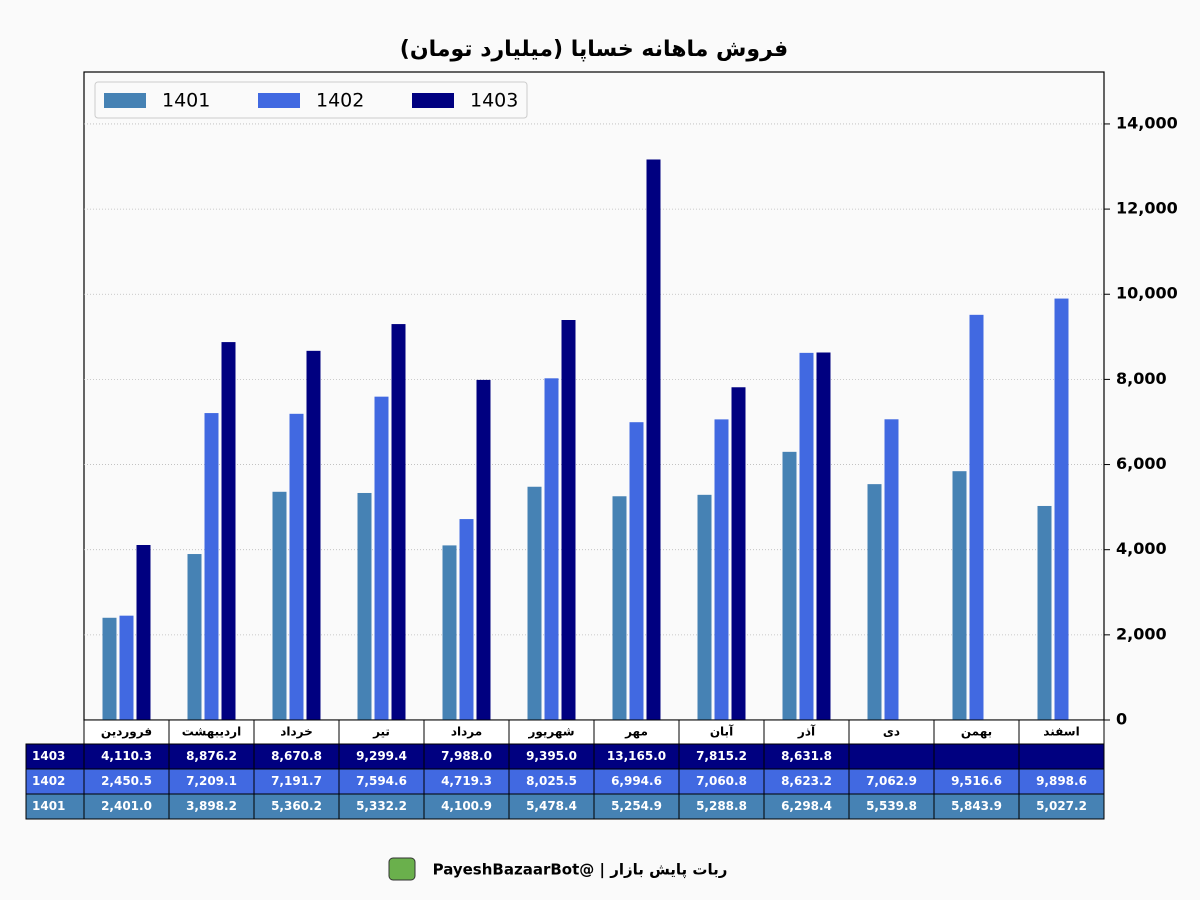 The image size is (1200, 900). What do you see at coordinates (402, 869) in the screenshot?
I see `bot-icon` at bounding box center [402, 869].